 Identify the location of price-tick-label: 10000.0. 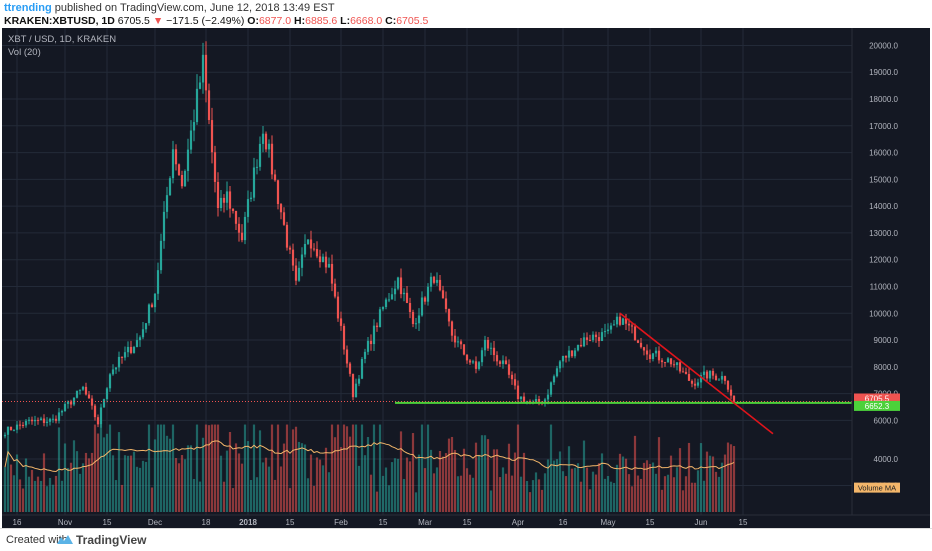
(883, 313).